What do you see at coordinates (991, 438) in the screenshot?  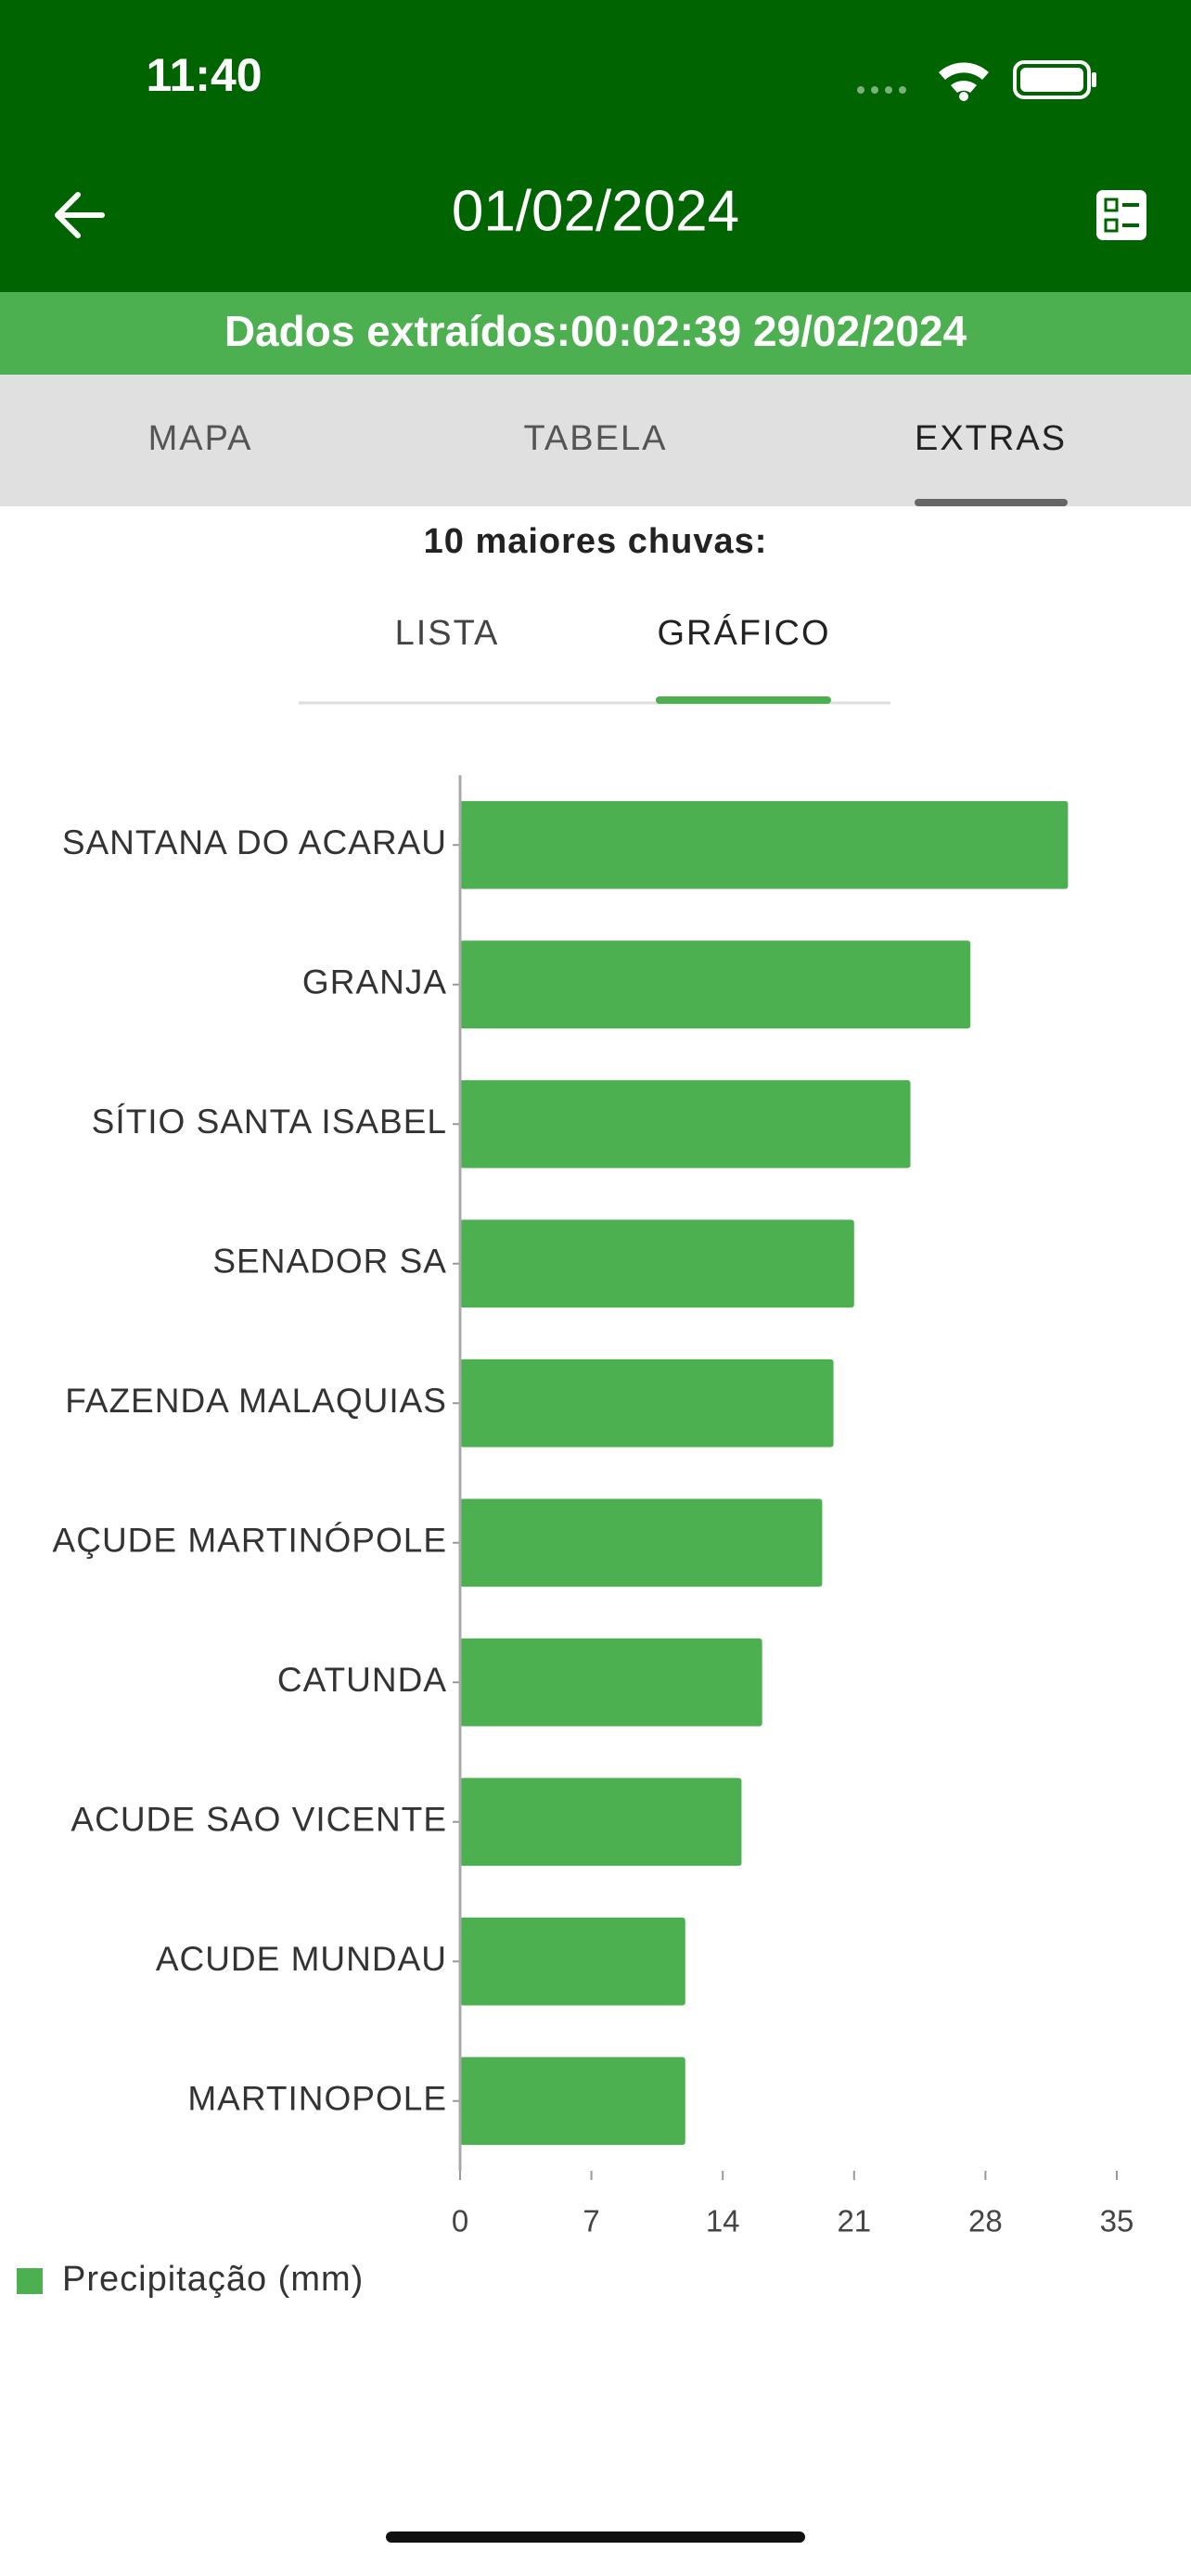 I see `tab-active: EXTRAS` at bounding box center [991, 438].